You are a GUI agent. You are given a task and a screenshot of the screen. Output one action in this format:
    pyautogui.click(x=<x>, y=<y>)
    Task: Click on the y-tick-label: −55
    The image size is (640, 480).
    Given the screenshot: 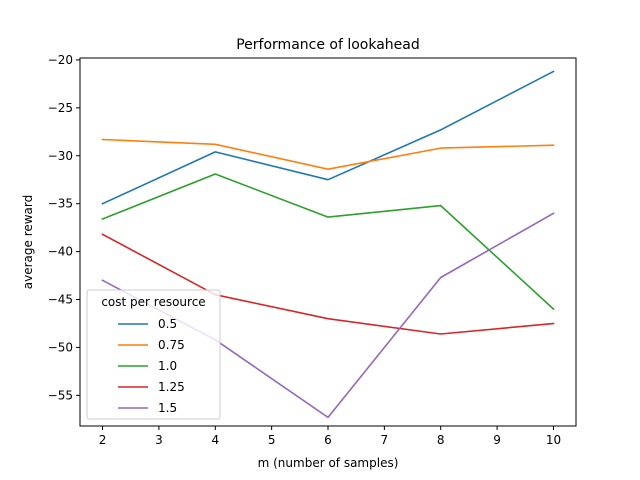 What is the action you would take?
    pyautogui.click(x=60, y=395)
    